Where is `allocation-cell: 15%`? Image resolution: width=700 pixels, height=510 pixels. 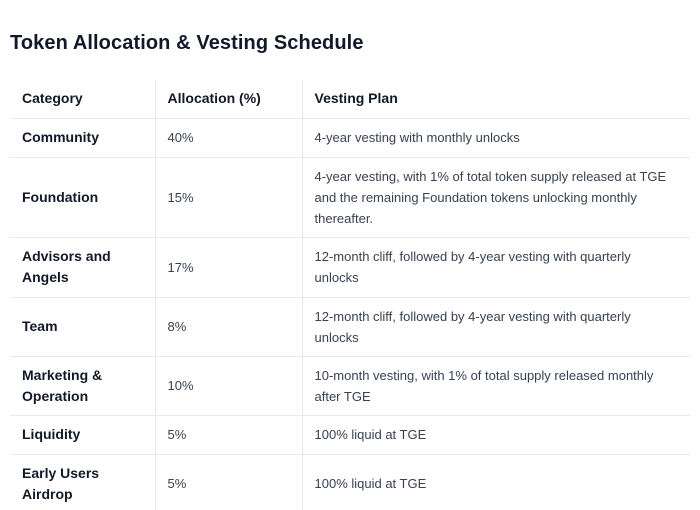 allocation-cell: 15% is located at coordinates (228, 197).